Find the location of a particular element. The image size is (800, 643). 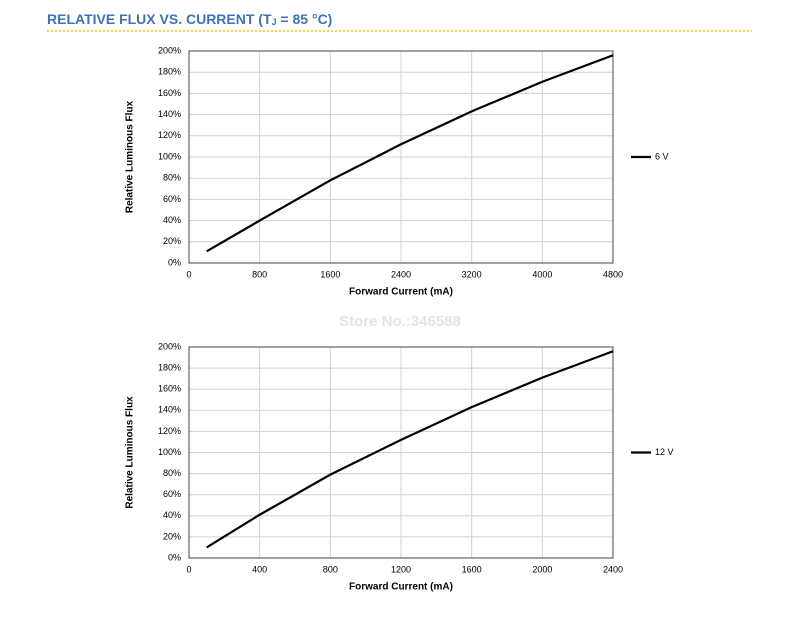

legend-label: 12 V is located at coordinates (664, 452).